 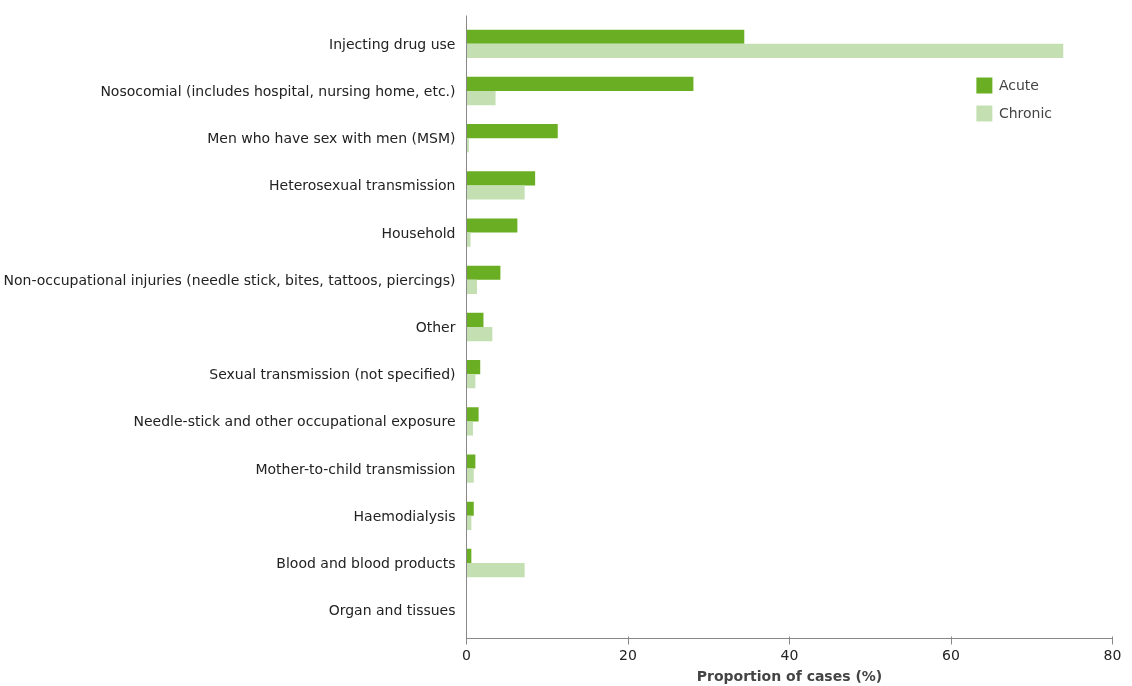 What do you see at coordinates (392, 43) in the screenshot?
I see `y-tick-label: Injecting drug use` at bounding box center [392, 43].